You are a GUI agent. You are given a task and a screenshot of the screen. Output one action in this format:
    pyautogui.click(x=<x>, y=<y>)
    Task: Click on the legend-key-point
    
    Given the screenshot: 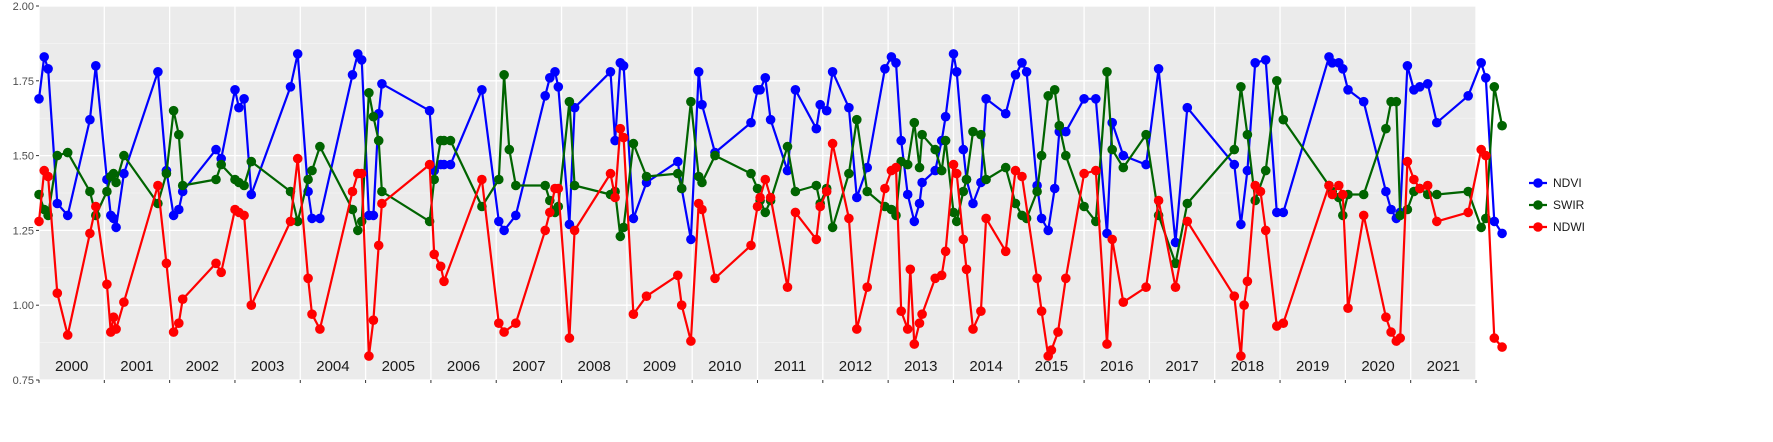 What is the action you would take?
    pyautogui.click(x=1538, y=205)
    